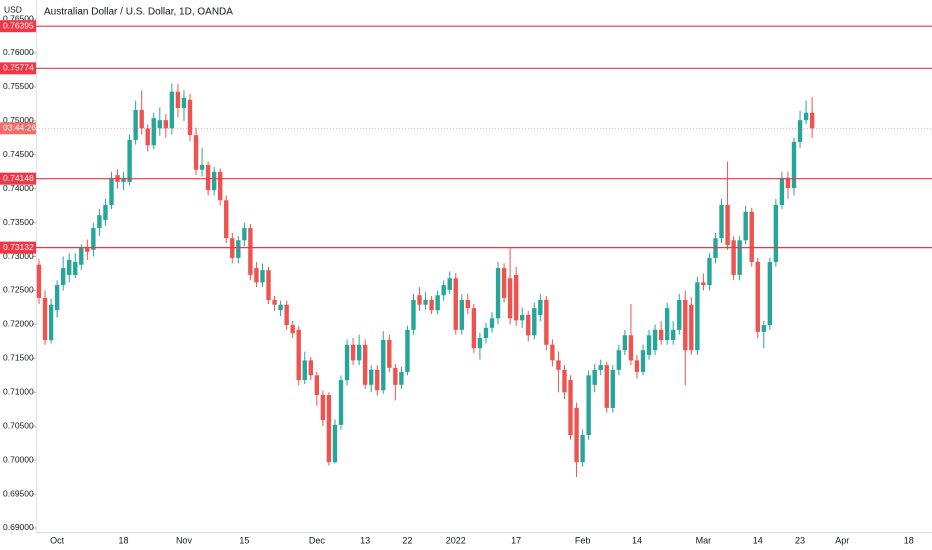 The width and height of the screenshot is (932, 550). What do you see at coordinates (18, 493) in the screenshot?
I see `y-tick-label: 0.69500` at bounding box center [18, 493].